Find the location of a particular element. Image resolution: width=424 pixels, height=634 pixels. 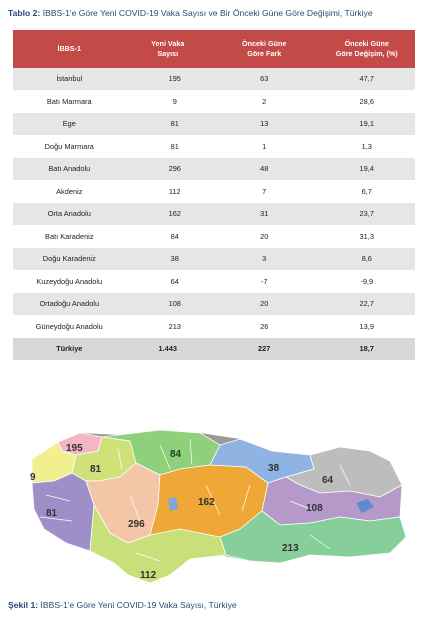

cell-cases: 195 is located at coordinates (167, 79).